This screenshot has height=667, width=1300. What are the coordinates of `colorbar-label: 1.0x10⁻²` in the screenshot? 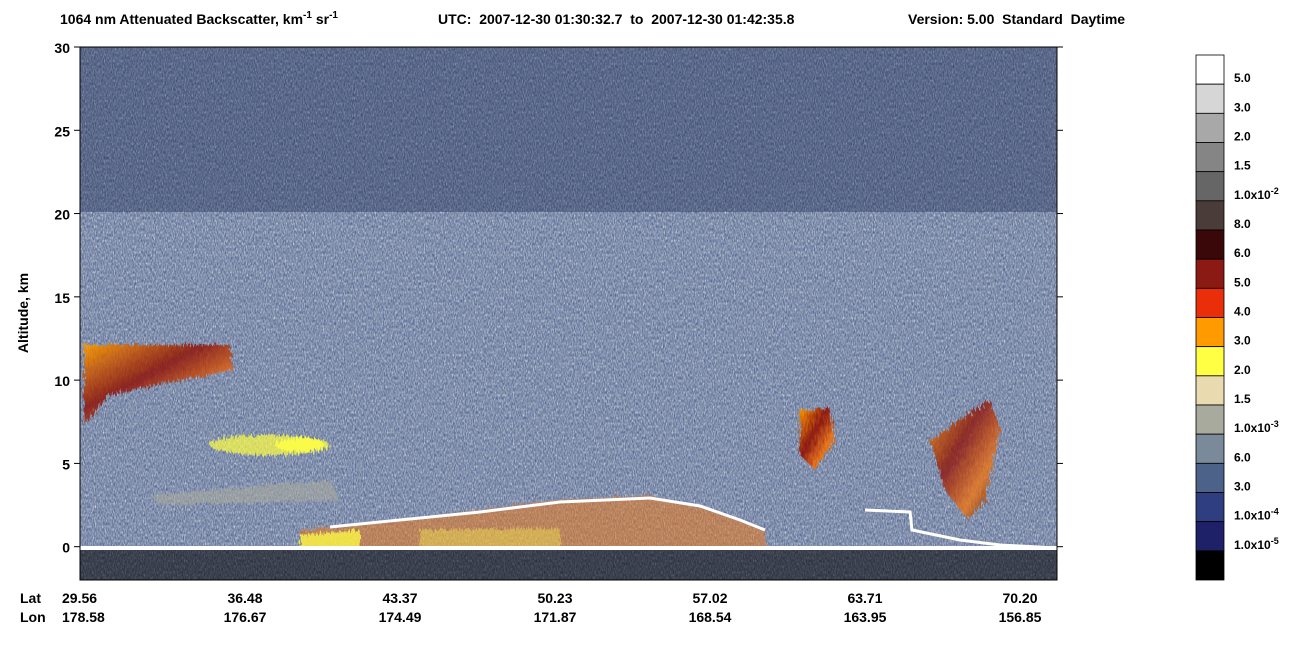 It's located at (1256, 194).